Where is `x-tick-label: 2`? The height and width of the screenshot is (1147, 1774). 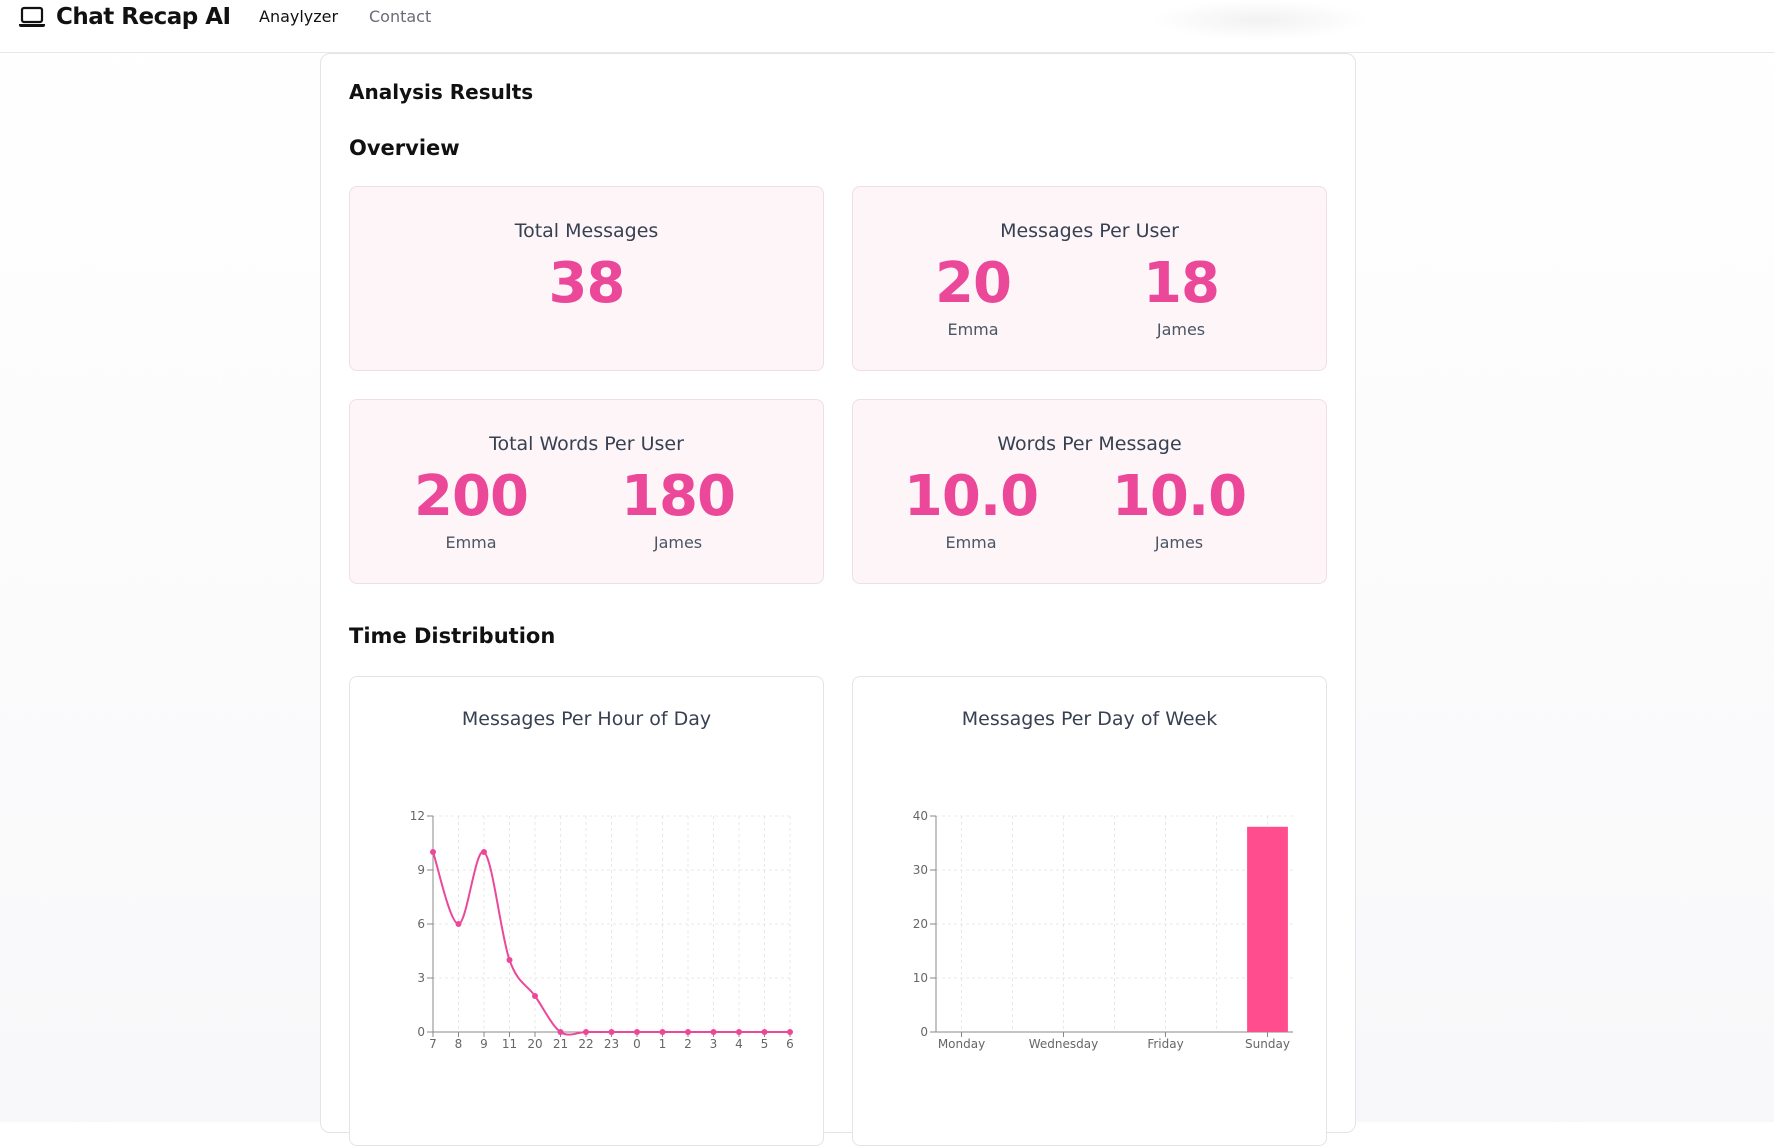 x-tick-label: 2 is located at coordinates (688, 1044).